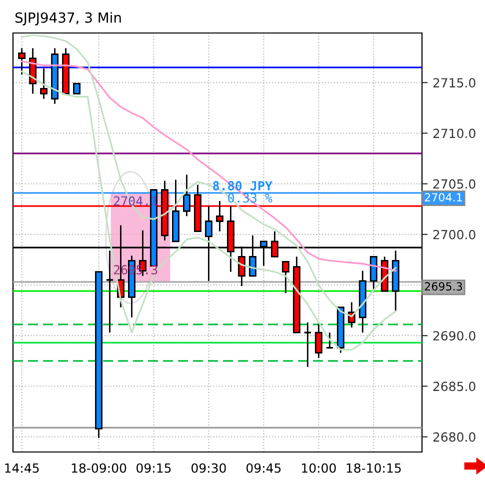  Describe the element at coordinates (99, 468) in the screenshot. I see `x-tick-label: 18-09:00` at that location.